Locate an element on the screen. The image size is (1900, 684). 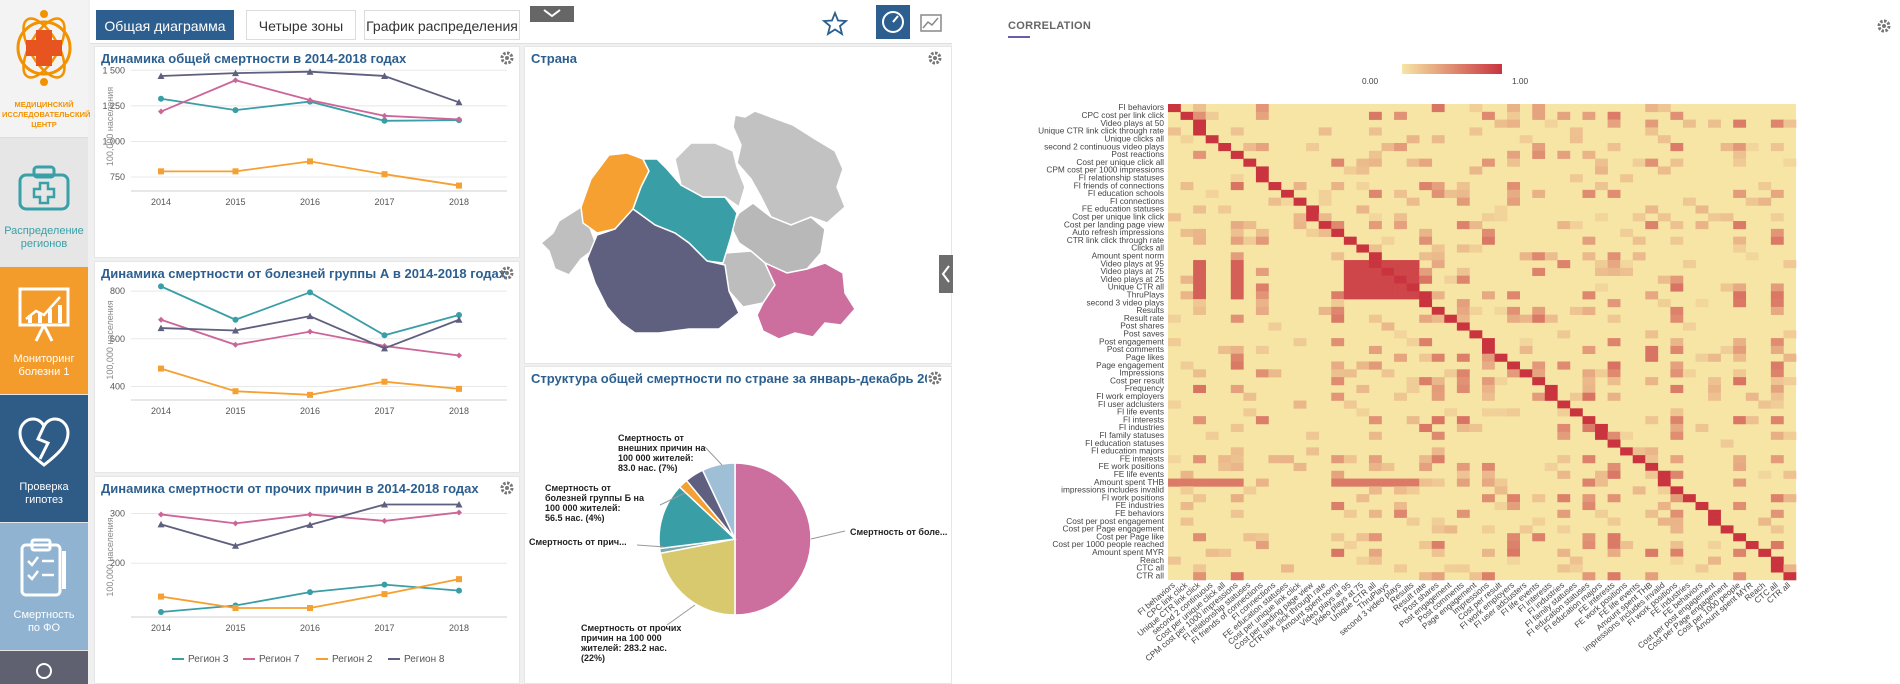
sidebar-item-regions: Распределение регионов is located at coordinates (44, 202).